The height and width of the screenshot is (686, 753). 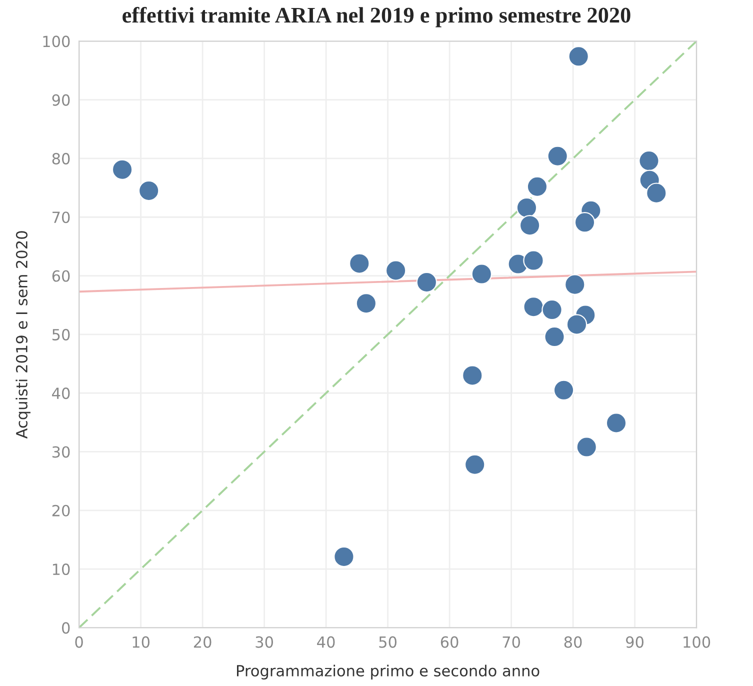 What do you see at coordinates (66, 628) in the screenshot?
I see `y-tick-label: 0` at bounding box center [66, 628].